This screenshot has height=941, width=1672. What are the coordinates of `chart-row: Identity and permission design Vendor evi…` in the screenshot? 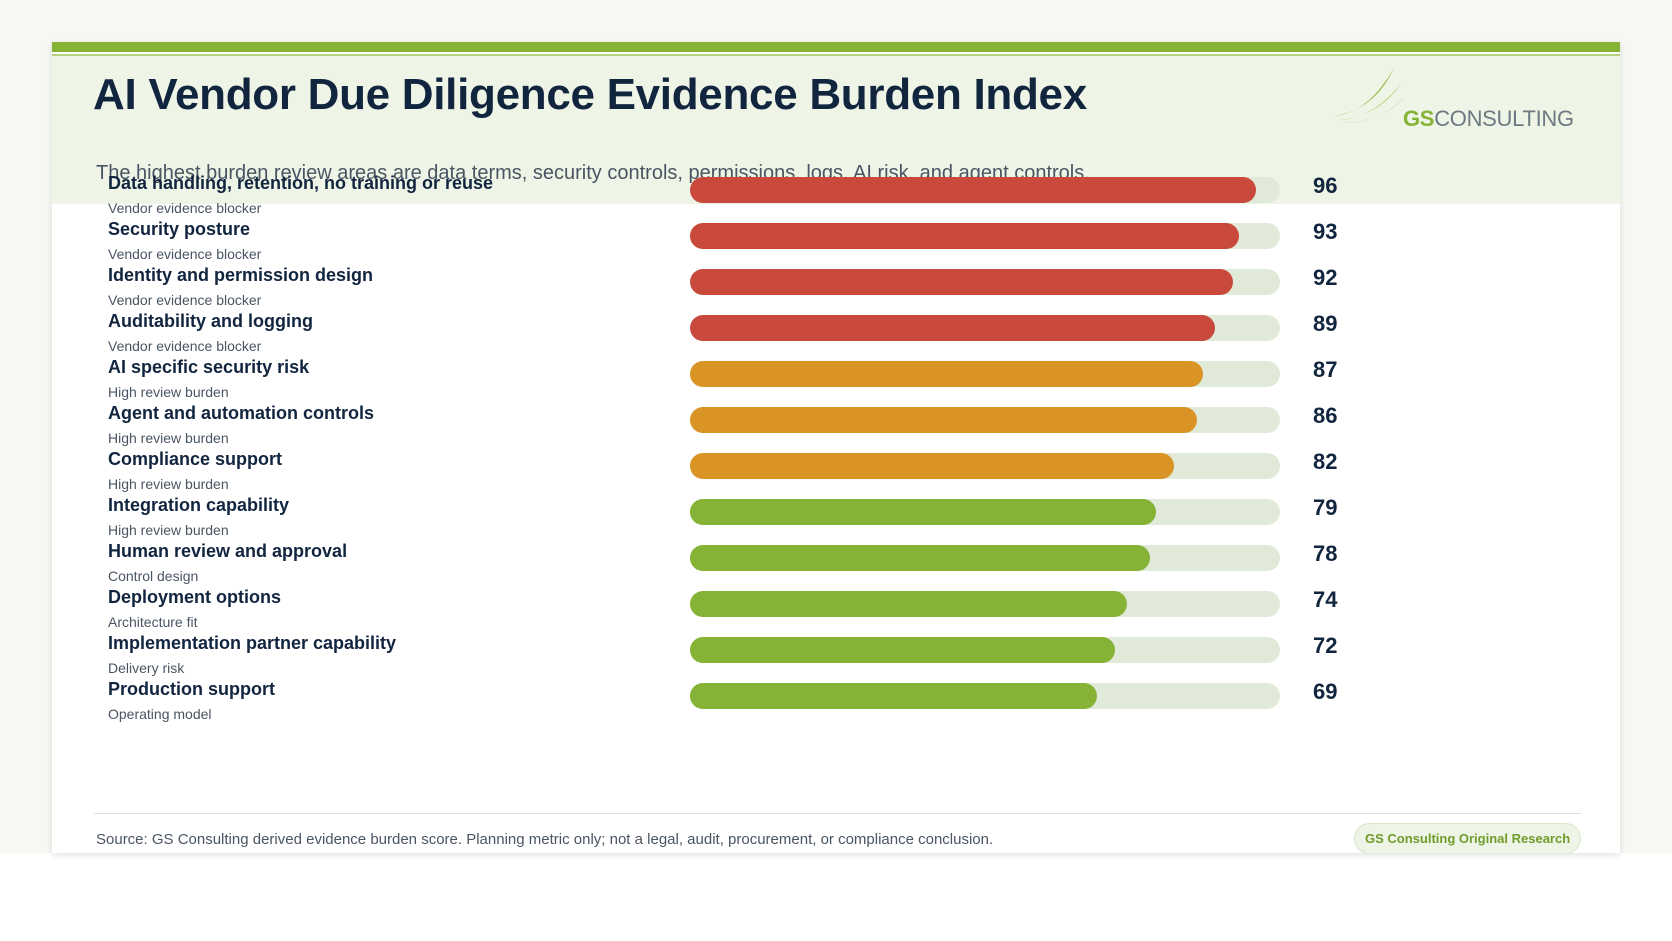 It's located at (836, 289).